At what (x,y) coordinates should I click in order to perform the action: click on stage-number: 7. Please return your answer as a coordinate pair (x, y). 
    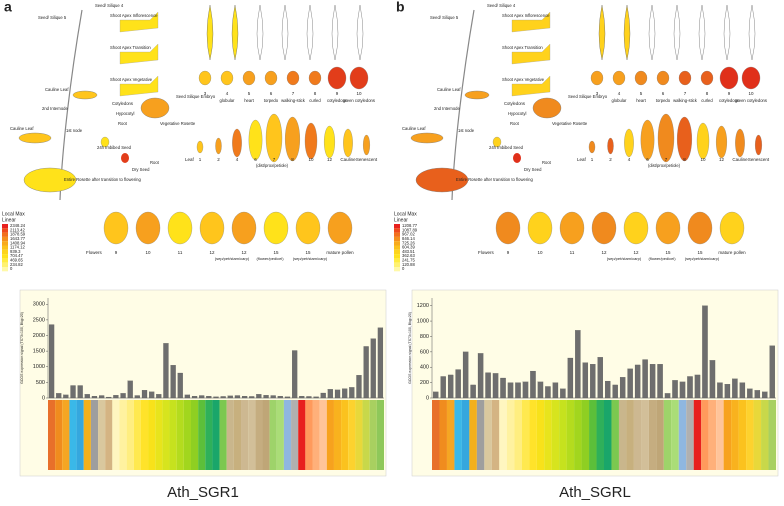
    Looking at the image, I should click on (685, 93).